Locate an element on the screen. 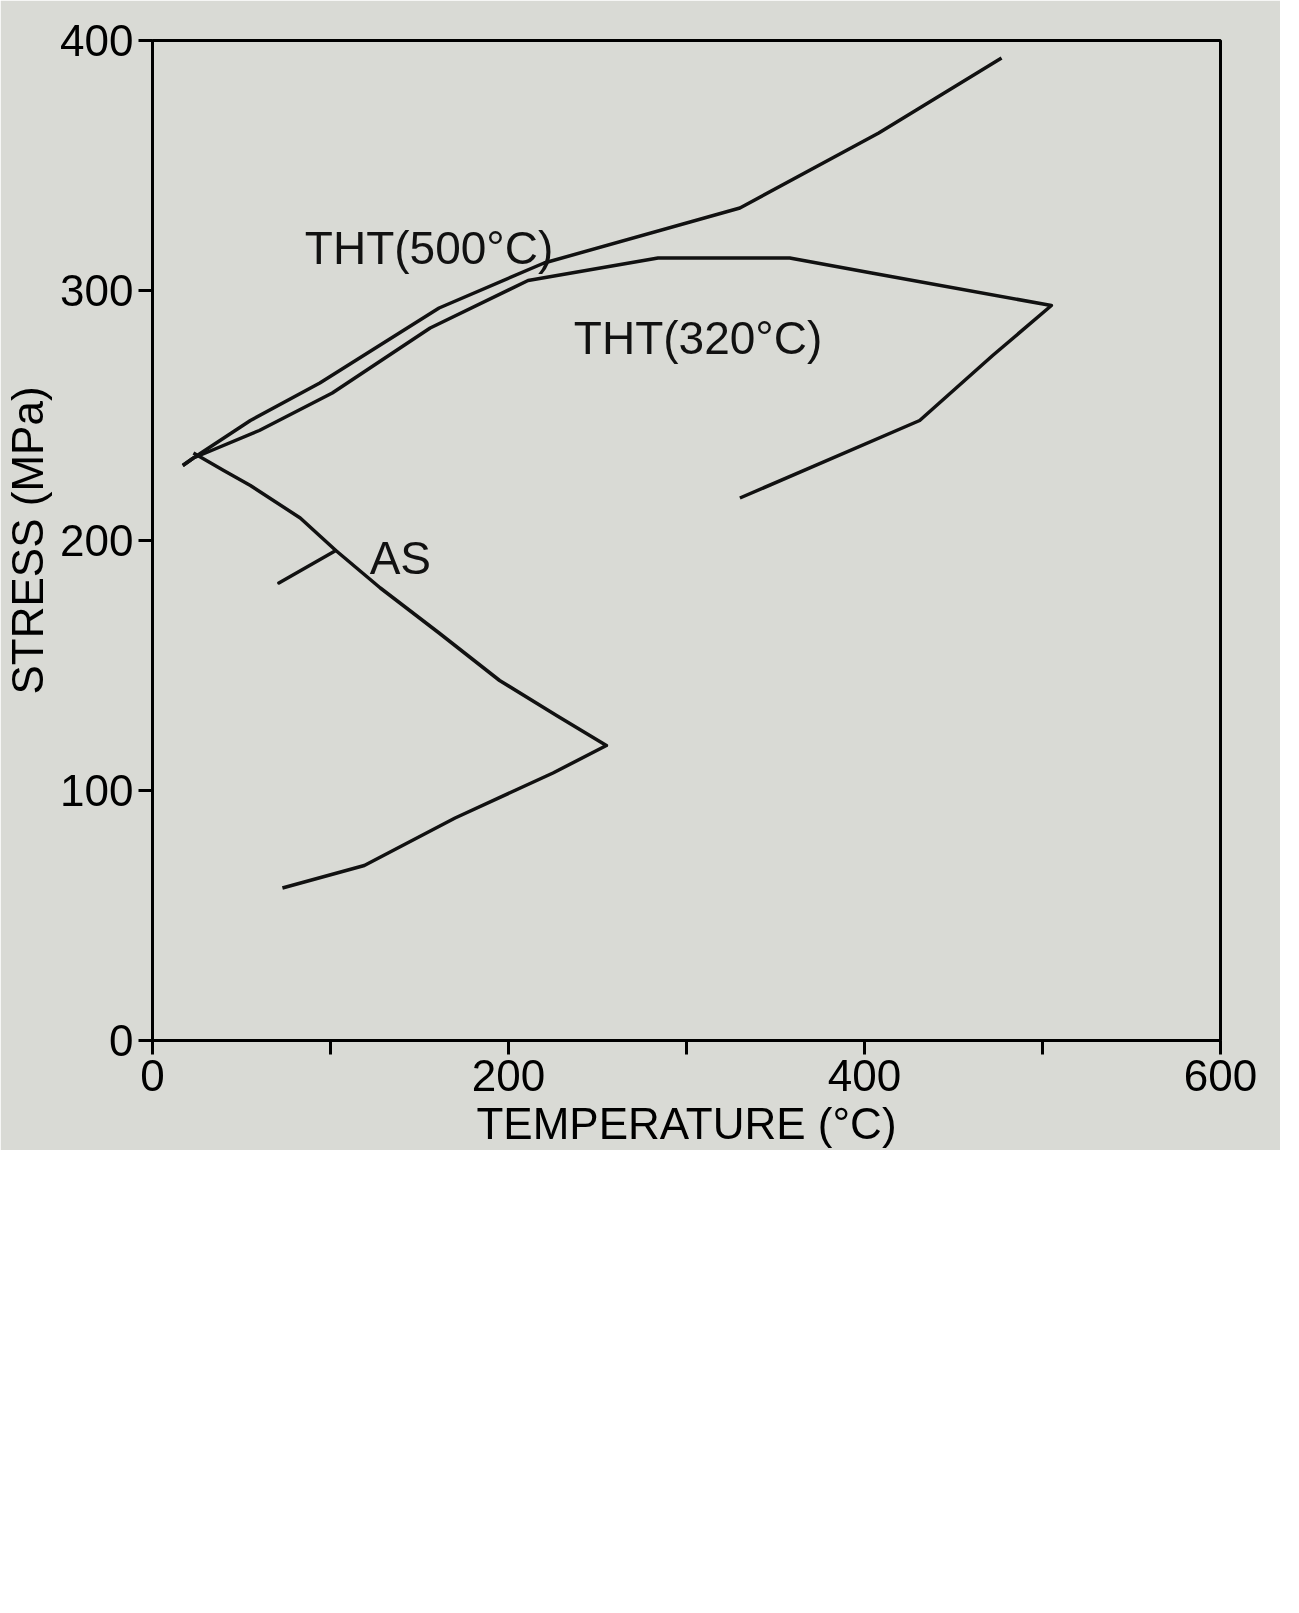 This screenshot has width=1299, height=1613. y-tick-label: 200 is located at coordinates (97, 540).